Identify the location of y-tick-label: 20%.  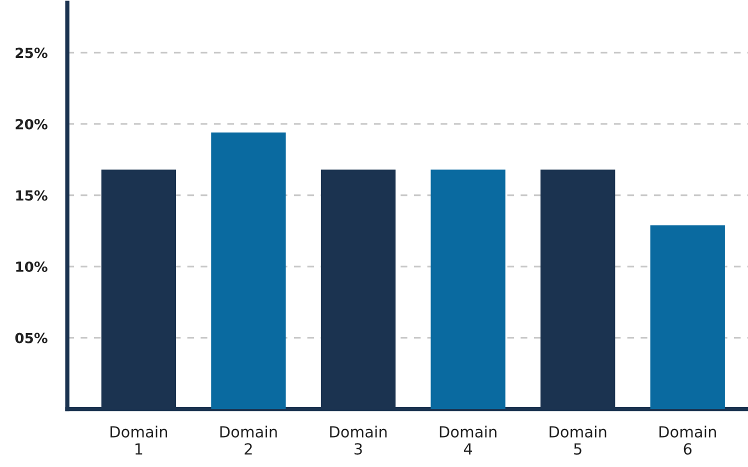
(32, 124).